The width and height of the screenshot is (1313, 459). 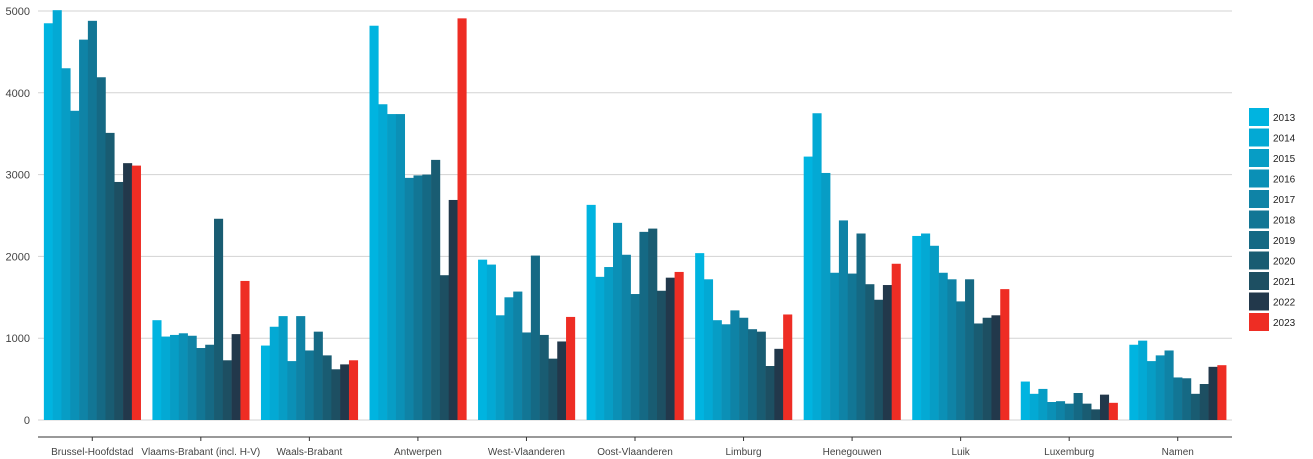 I want to click on y-tick-label: 5000, so click(x=18, y=12).